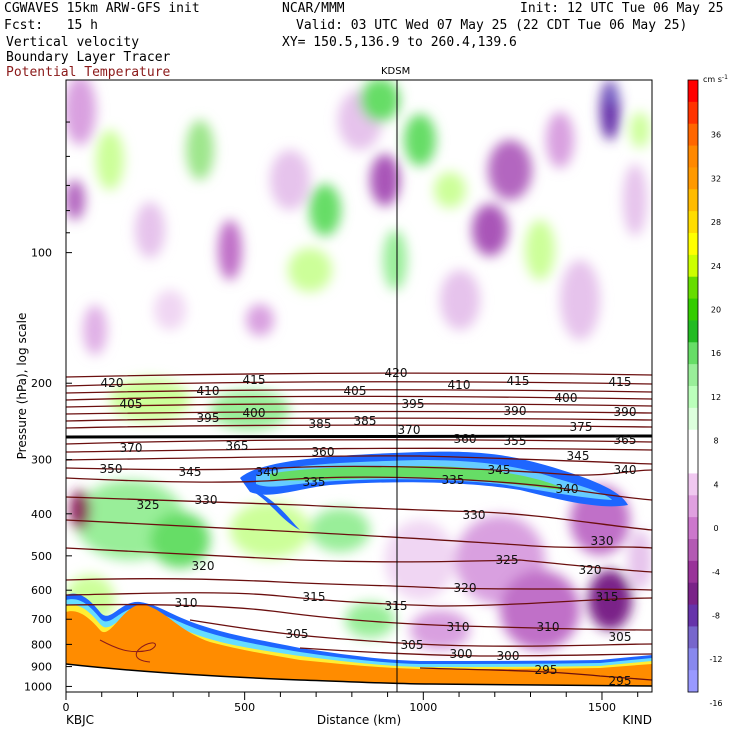 Image resolution: width=740 pixels, height=740 pixels. What do you see at coordinates (237, 446) in the screenshot?
I see `theta-label: 365` at bounding box center [237, 446].